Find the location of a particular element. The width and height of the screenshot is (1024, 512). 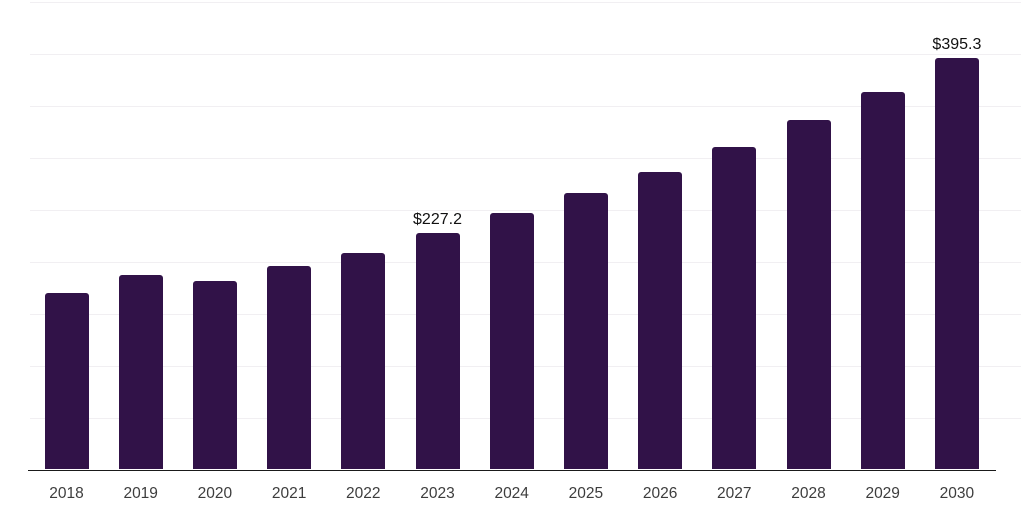

bar-2027 is located at coordinates (734, 308).